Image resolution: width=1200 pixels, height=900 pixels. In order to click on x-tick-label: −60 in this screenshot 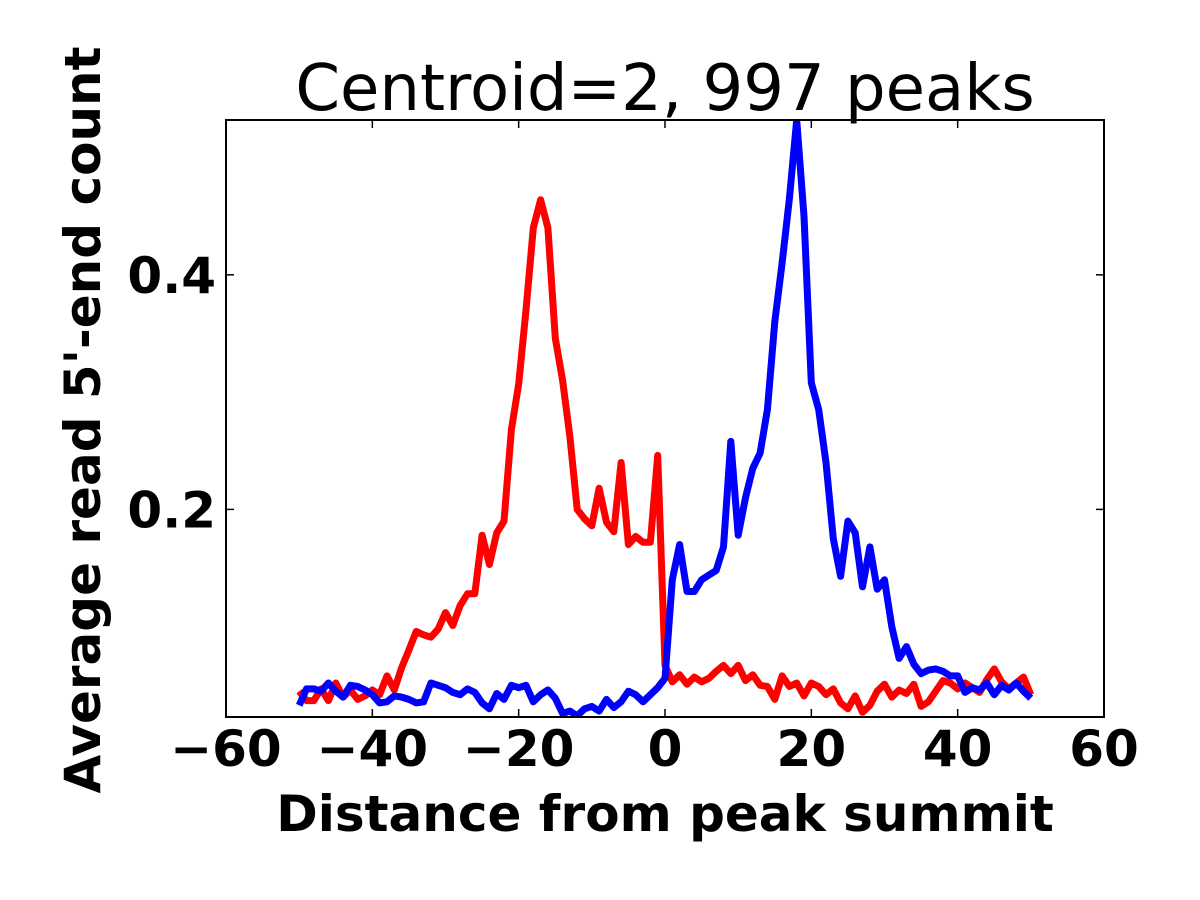, I will do `click(225, 749)`.